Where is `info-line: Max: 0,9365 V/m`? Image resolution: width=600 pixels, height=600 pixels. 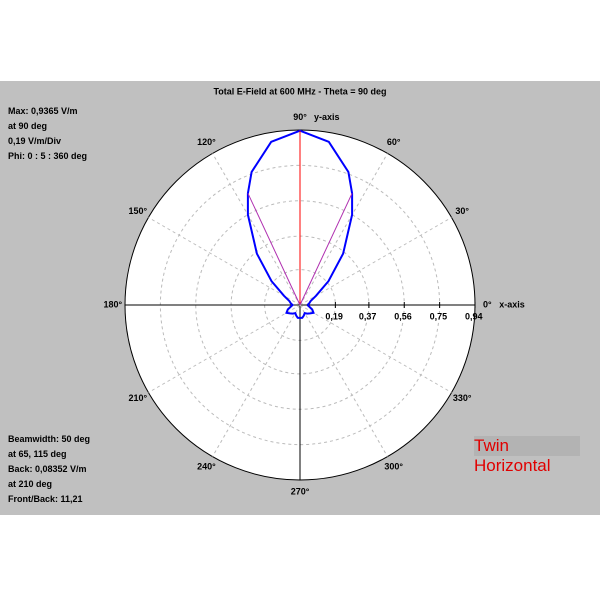
info-line: Max: 0,9365 V/m is located at coordinates (43, 111).